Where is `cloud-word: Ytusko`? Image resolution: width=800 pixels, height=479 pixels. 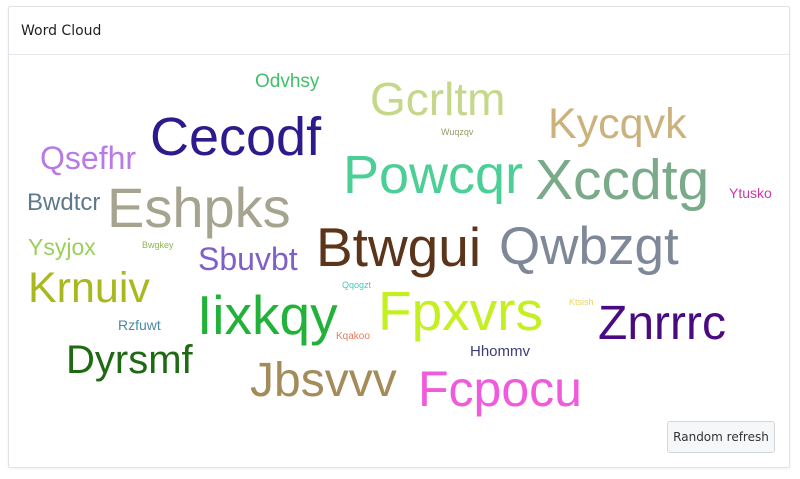
cloud-word: Ytusko is located at coordinates (750, 193).